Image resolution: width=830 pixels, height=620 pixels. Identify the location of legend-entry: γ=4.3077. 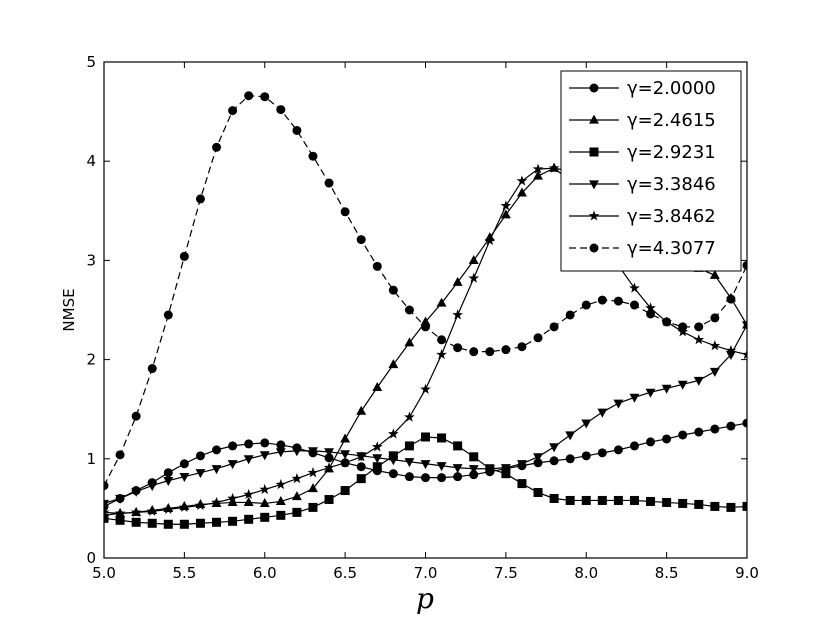
(642, 248).